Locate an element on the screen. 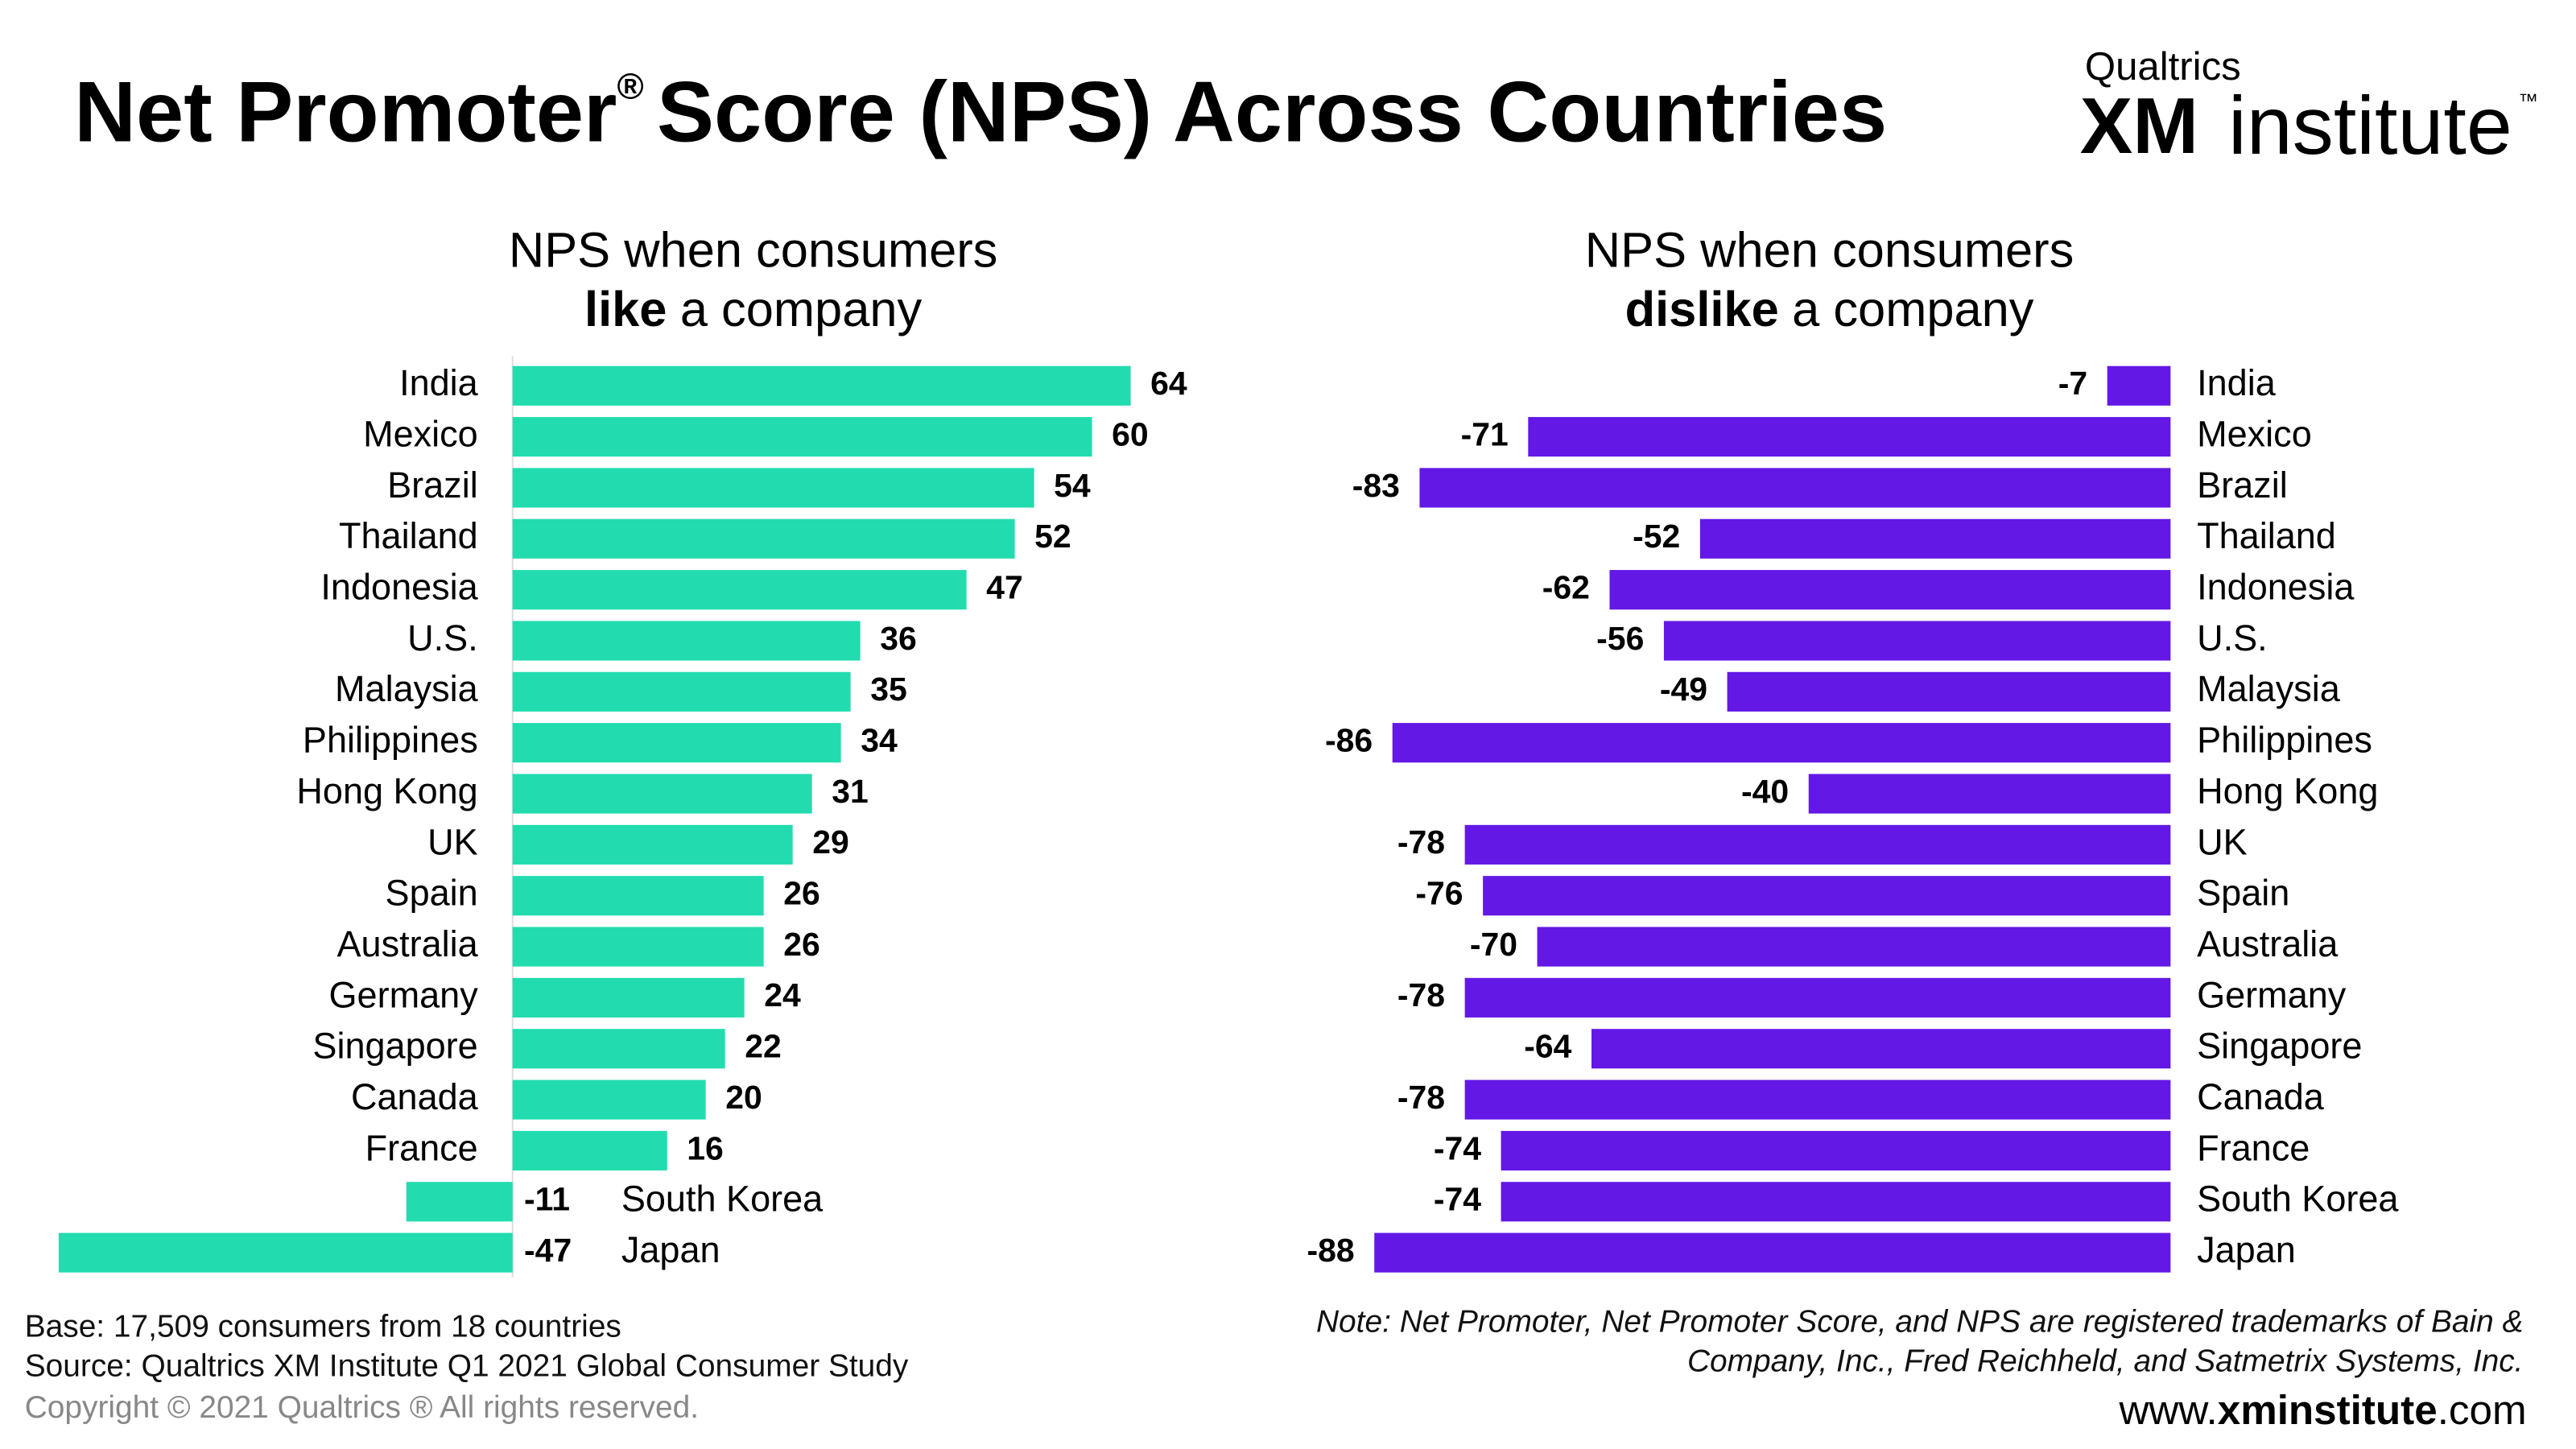 The width and height of the screenshot is (2576, 1449). logo-top: Qualtrics is located at coordinates (2163, 67).